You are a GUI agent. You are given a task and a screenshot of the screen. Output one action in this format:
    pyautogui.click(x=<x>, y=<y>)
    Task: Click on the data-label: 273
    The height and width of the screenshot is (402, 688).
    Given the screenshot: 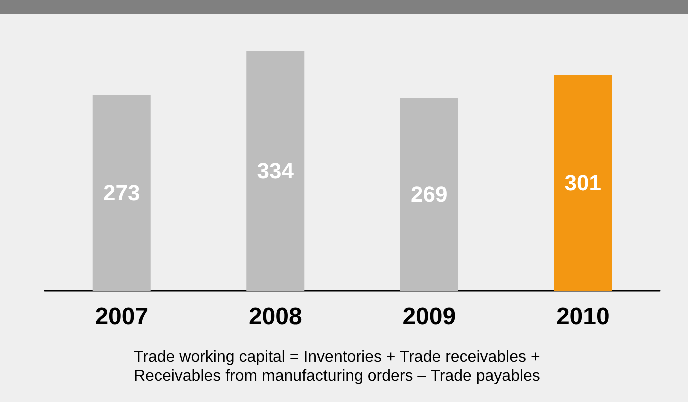 What is the action you would take?
    pyautogui.click(x=122, y=193)
    